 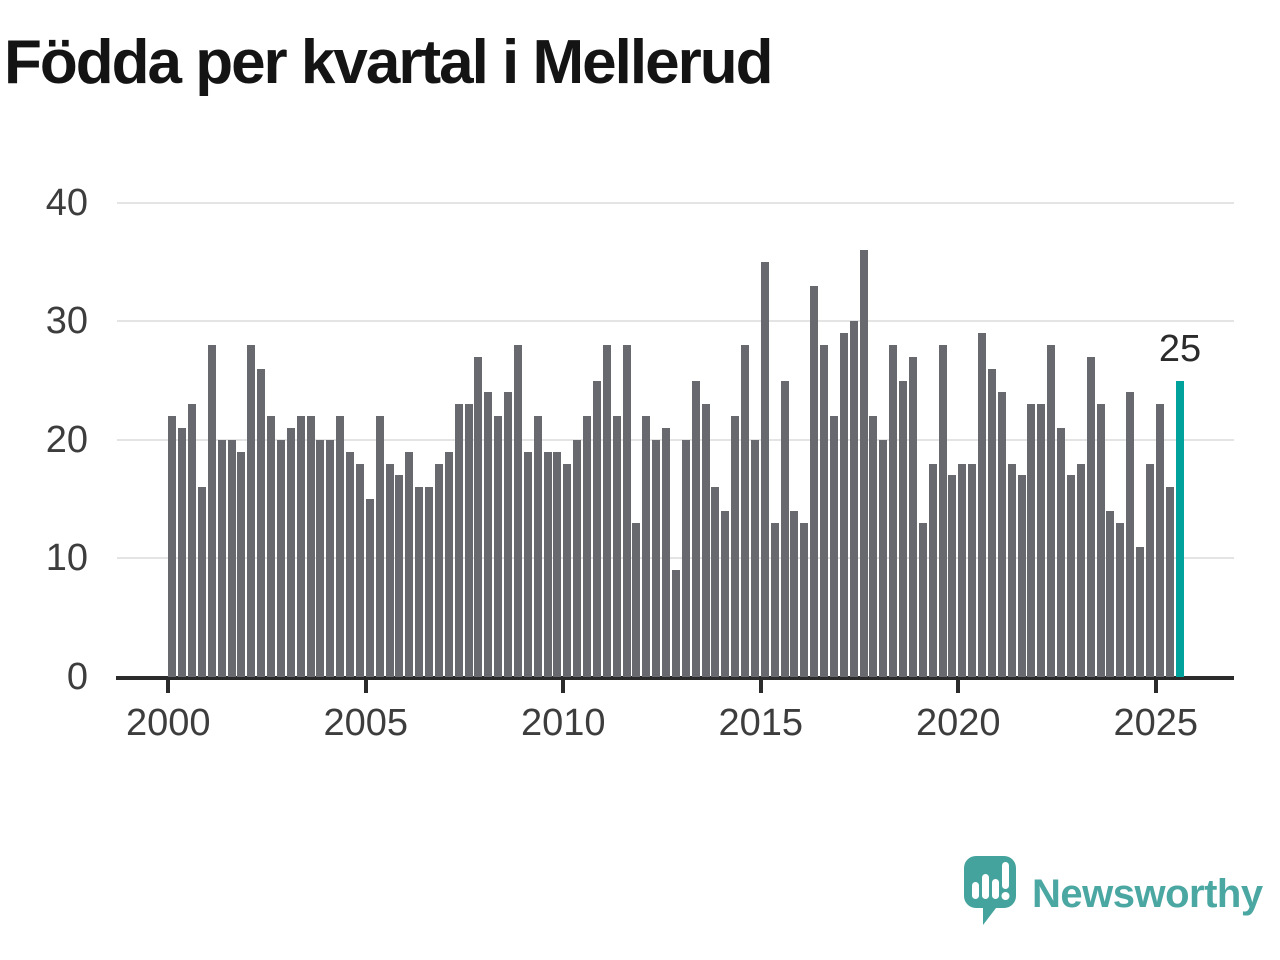 What do you see at coordinates (675, 678) in the screenshot?
I see `x-axis-line` at bounding box center [675, 678].